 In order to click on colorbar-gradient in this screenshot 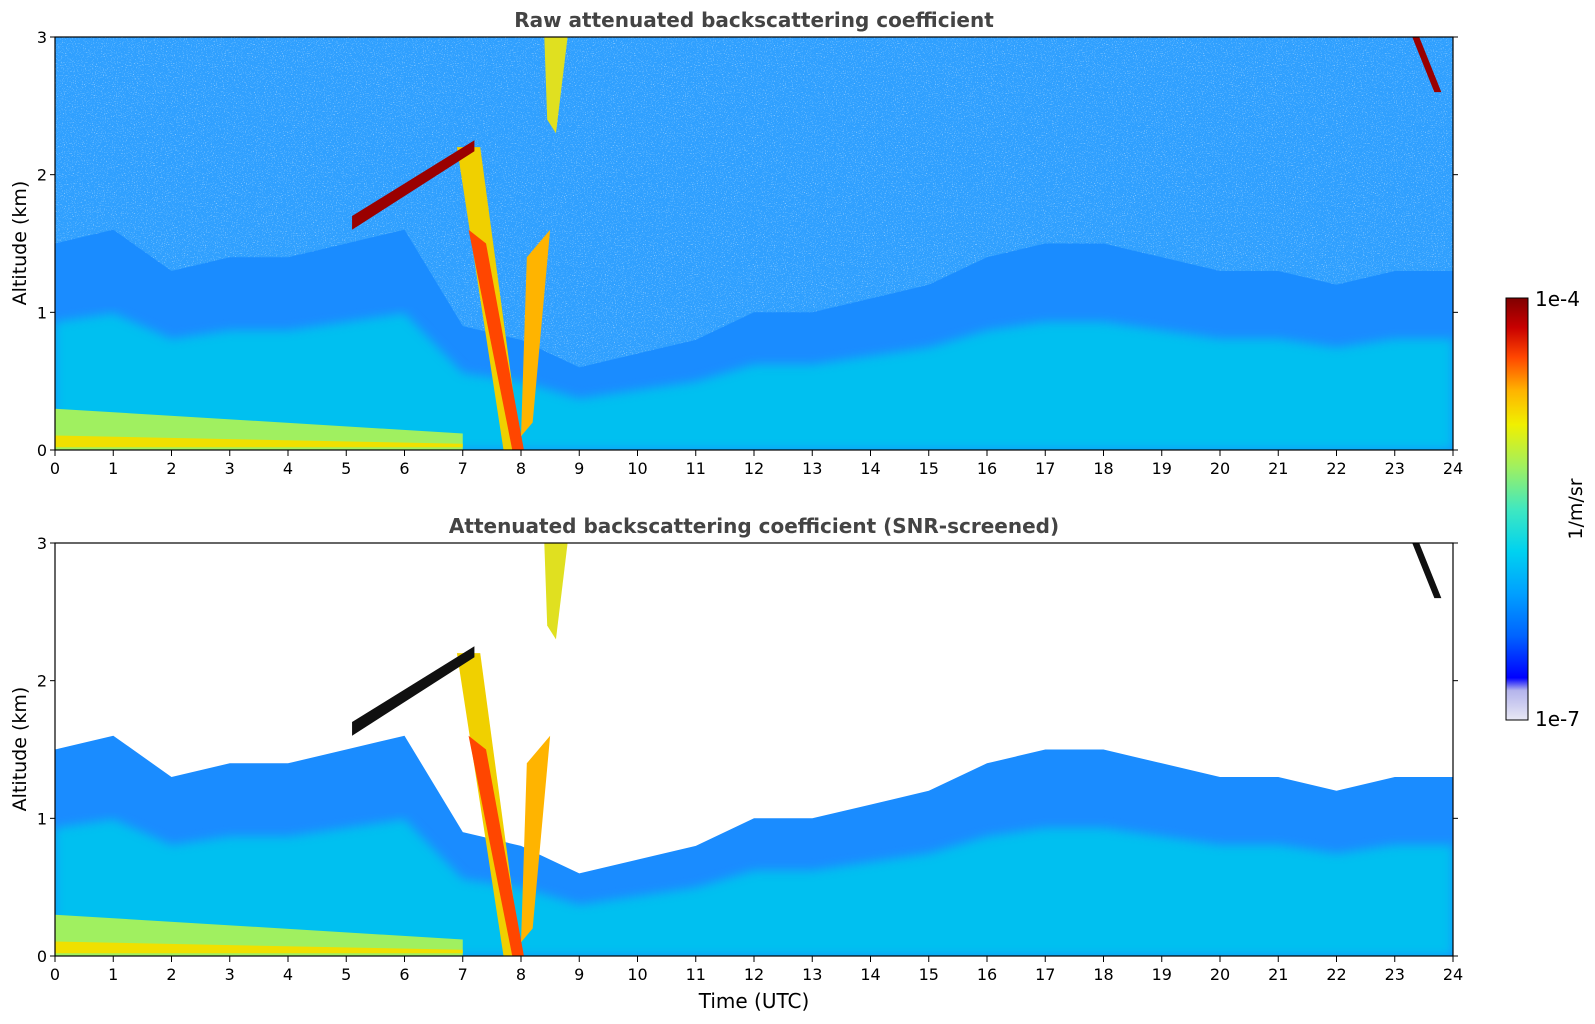, I will do `click(1517, 509)`.